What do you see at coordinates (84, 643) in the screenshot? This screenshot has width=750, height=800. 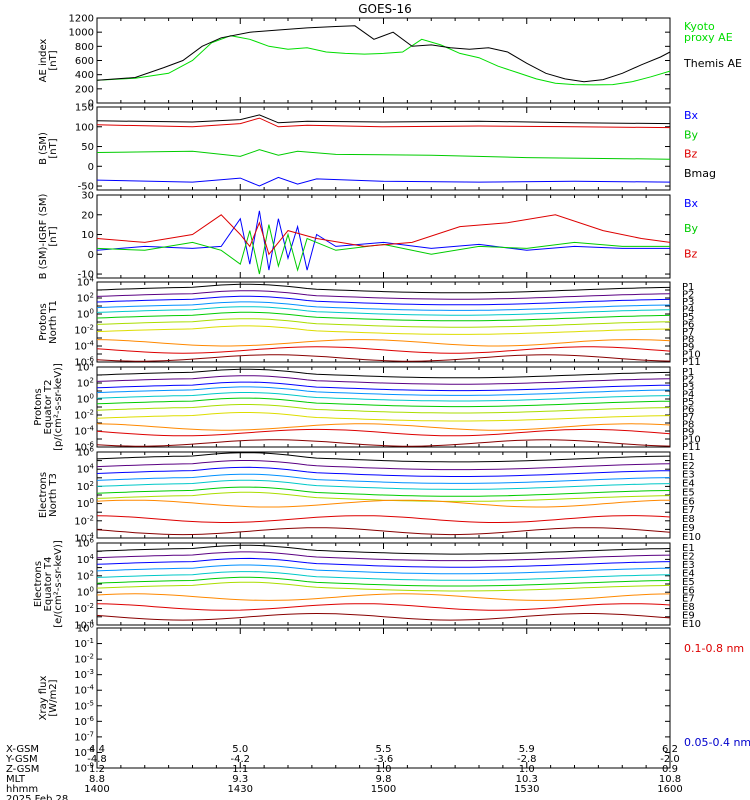 I see `y-tick-label: 10⁻¹` at bounding box center [84, 643].